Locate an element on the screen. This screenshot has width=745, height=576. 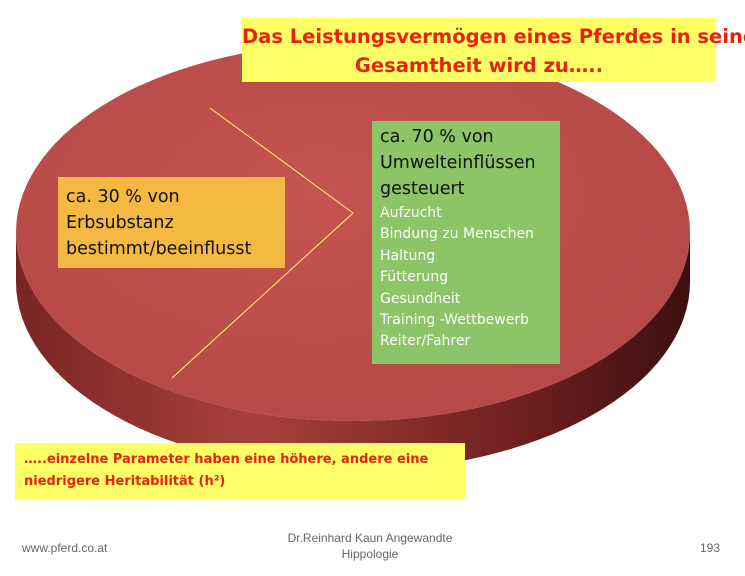
note-line-2: niedrigere Heritabilität (h²) is located at coordinates (125, 481).